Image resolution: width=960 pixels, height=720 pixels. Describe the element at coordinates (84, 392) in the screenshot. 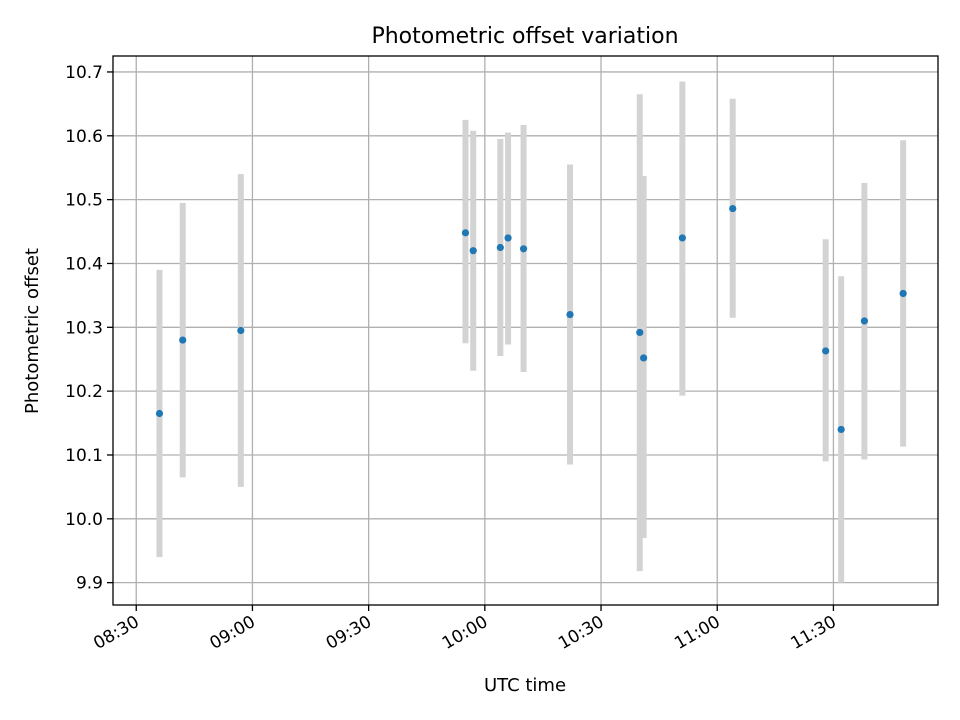

I see `y-tick-label: 10.2` at that location.